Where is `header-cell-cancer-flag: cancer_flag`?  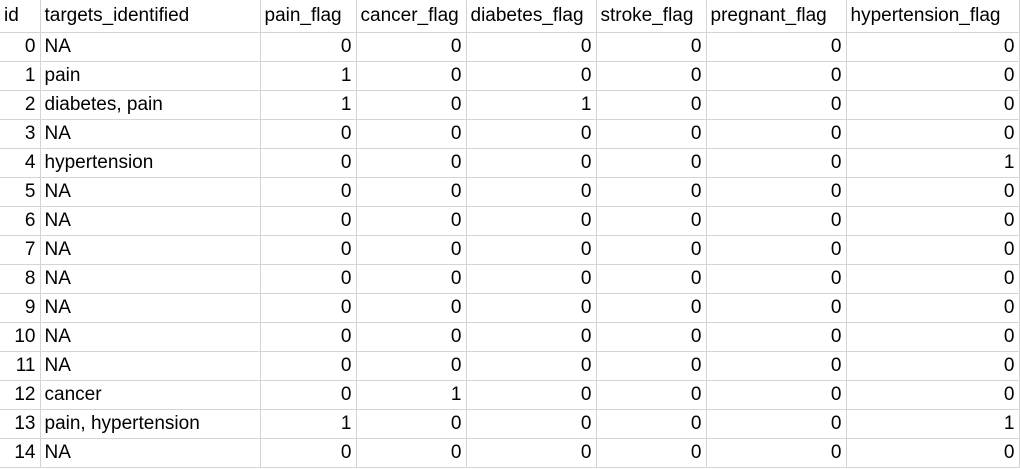
header-cell-cancer-flag: cancer_flag is located at coordinates (411, 16).